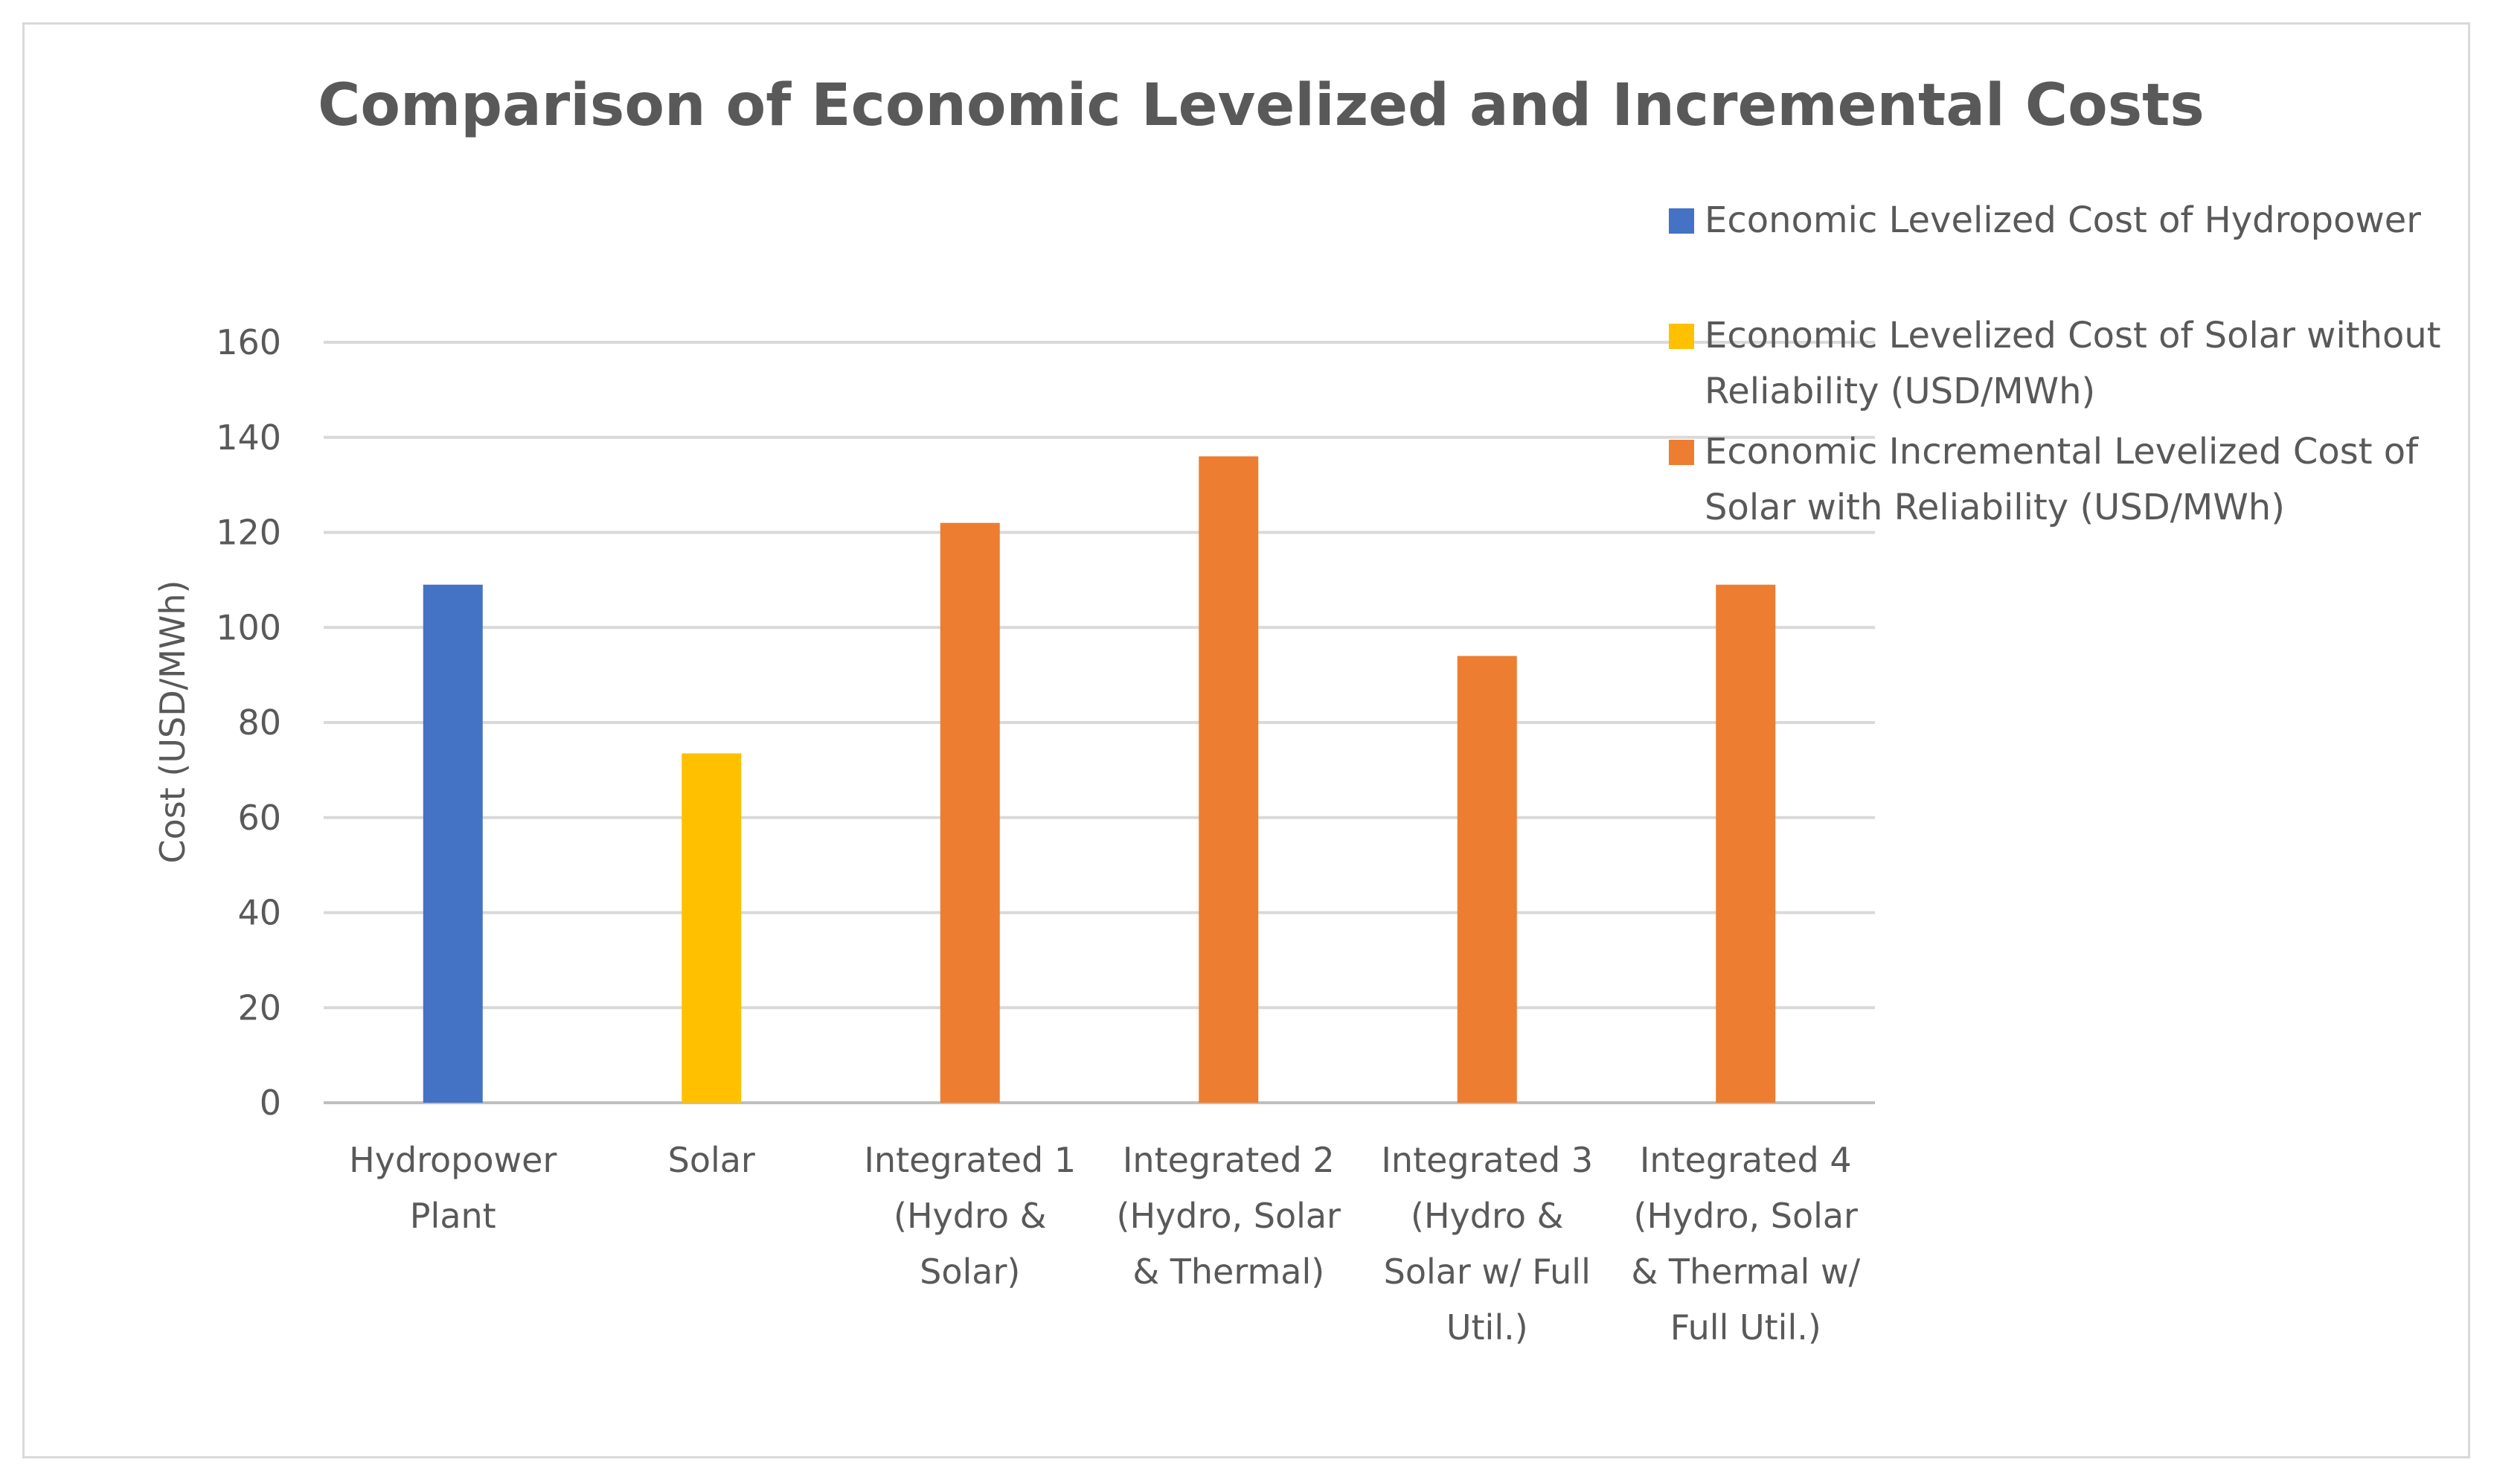 The width and height of the screenshot is (2520, 1480). Describe the element at coordinates (2062, 452) in the screenshot. I see `legend-label: Economic Incremental Levelized Cost of` at that location.